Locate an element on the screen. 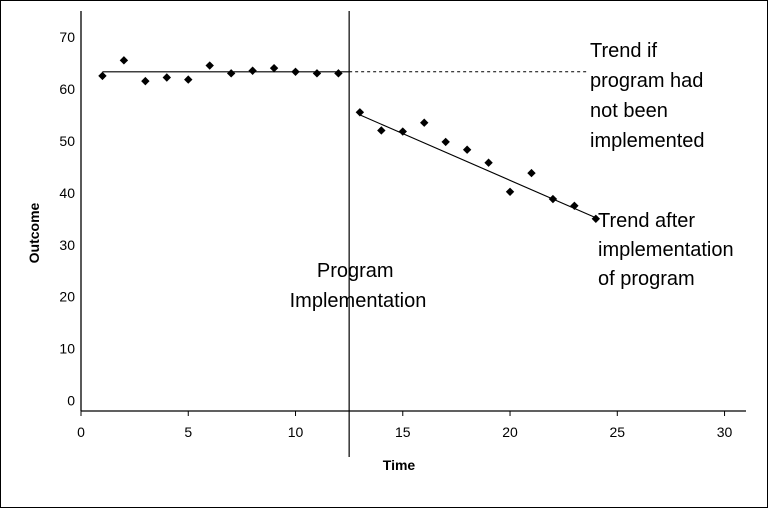 The height and width of the screenshot is (508, 768). x-tick-label: 20 is located at coordinates (510, 432).